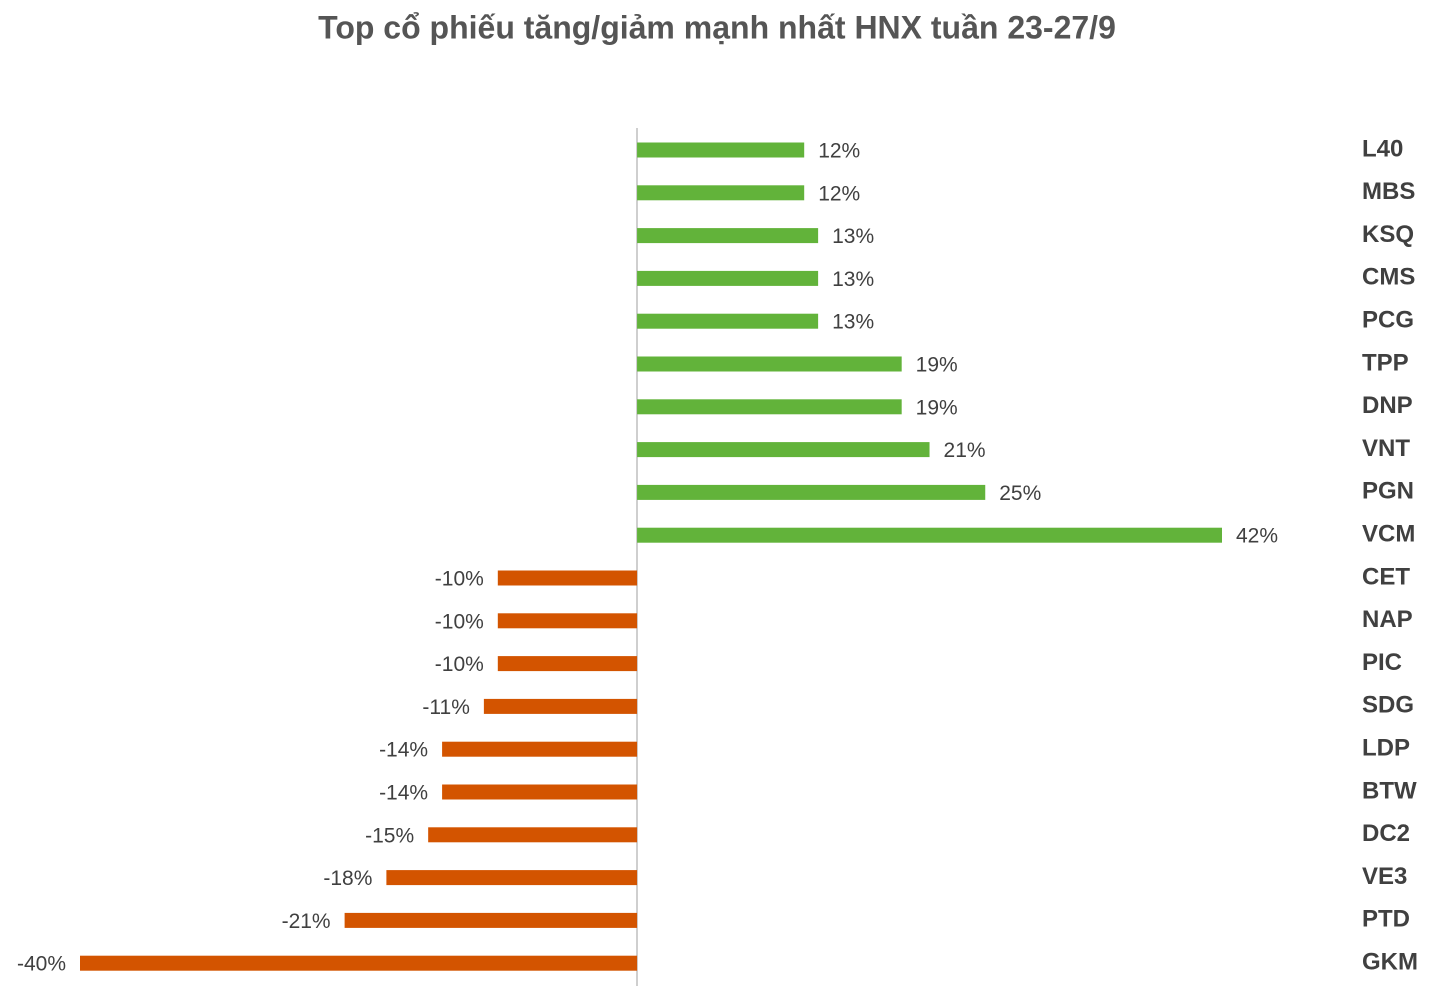 This screenshot has height=996, width=1434. I want to click on category-label: MBS, so click(1388, 191).